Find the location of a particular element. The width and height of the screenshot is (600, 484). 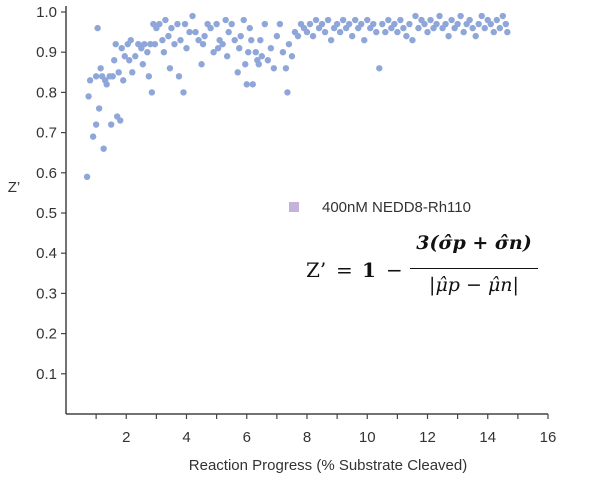

y-tick-label: 0.5 is located at coordinates (46, 213).